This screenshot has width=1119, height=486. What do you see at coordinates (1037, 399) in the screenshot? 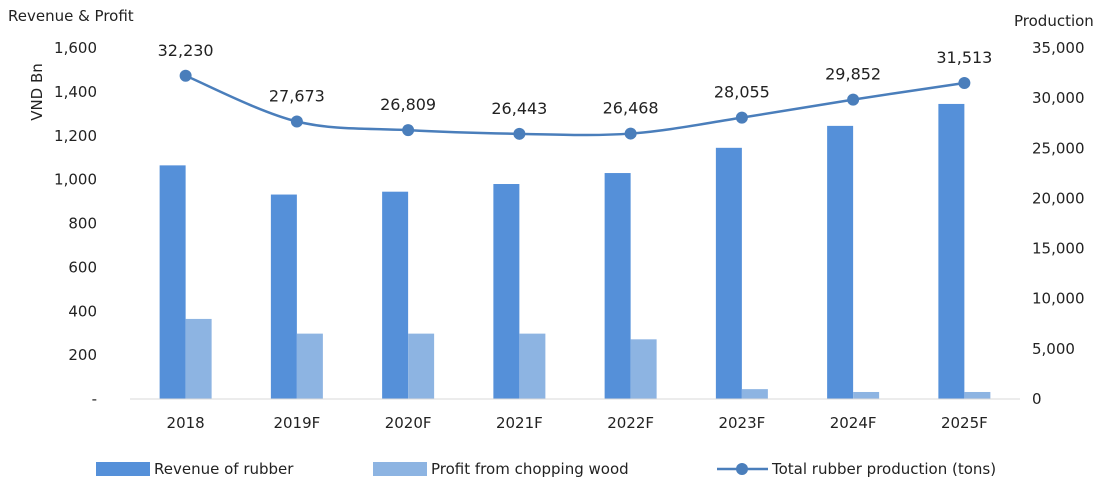
I see `right-tick-label: 0` at bounding box center [1037, 399].